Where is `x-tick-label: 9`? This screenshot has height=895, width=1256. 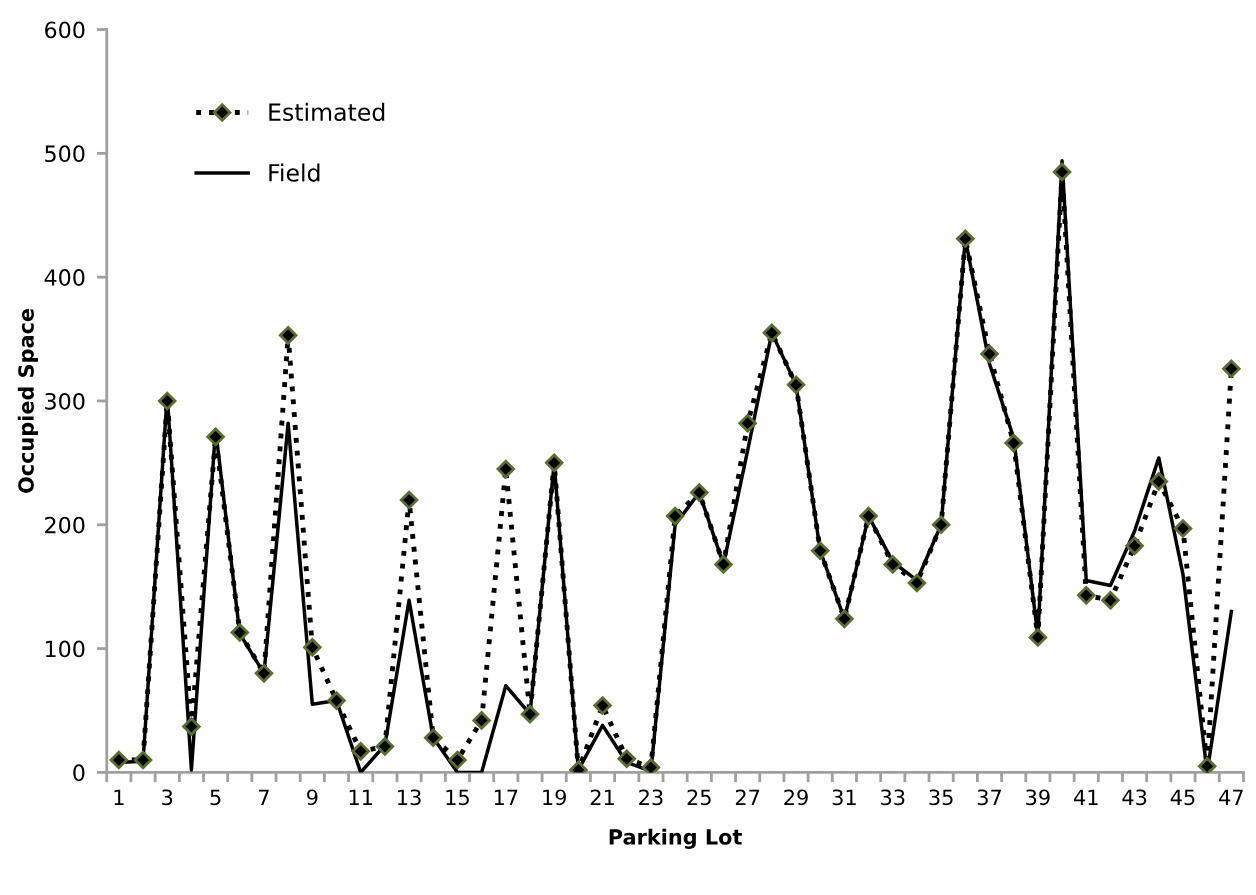 x-tick-label: 9 is located at coordinates (312, 797).